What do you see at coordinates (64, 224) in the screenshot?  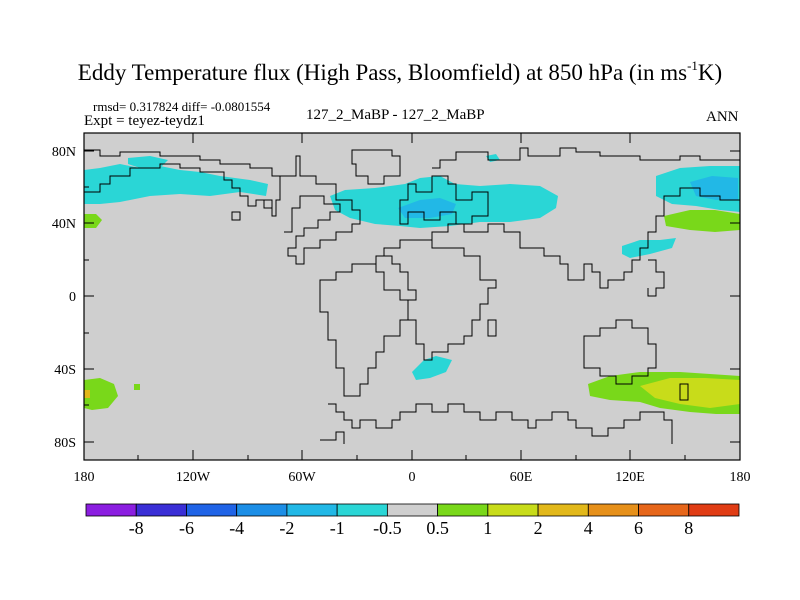 I see `lat-label-40n: 40N` at bounding box center [64, 224].